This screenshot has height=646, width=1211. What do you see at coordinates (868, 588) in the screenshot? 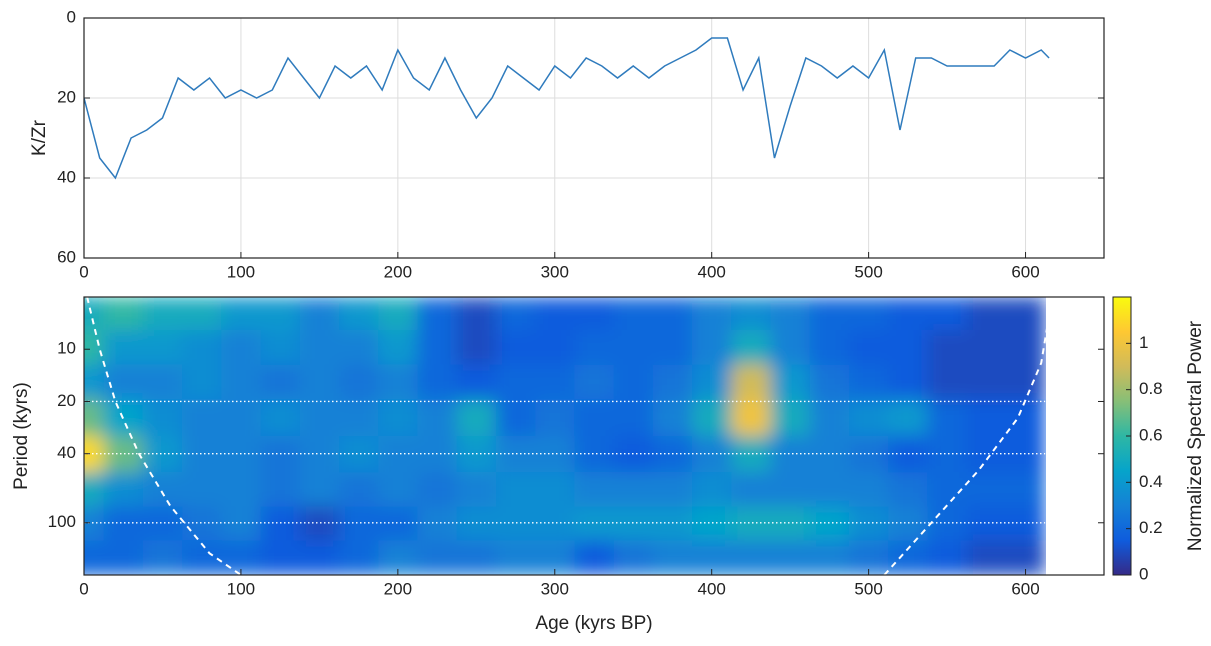
I see `x-tick-label: 500` at bounding box center [868, 588].